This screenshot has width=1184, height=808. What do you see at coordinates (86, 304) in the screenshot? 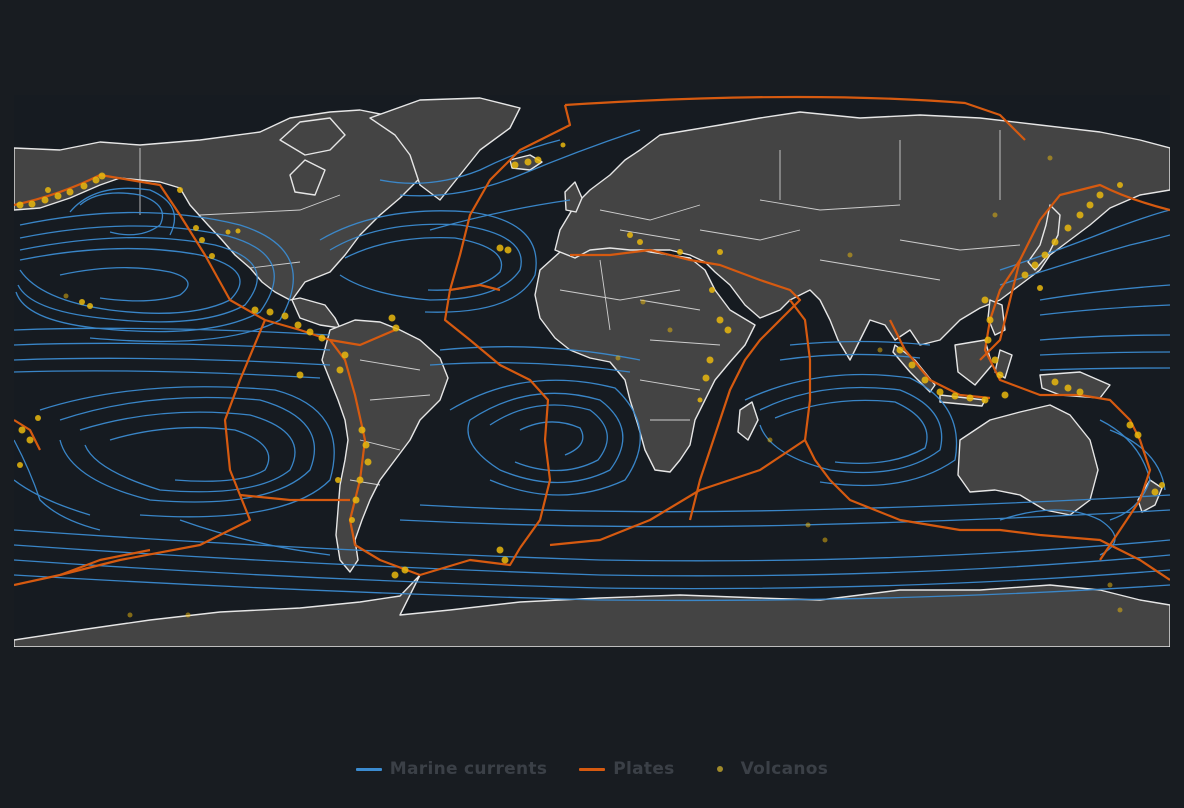
I see `volcano-cluster-hawaii` at bounding box center [86, 304].